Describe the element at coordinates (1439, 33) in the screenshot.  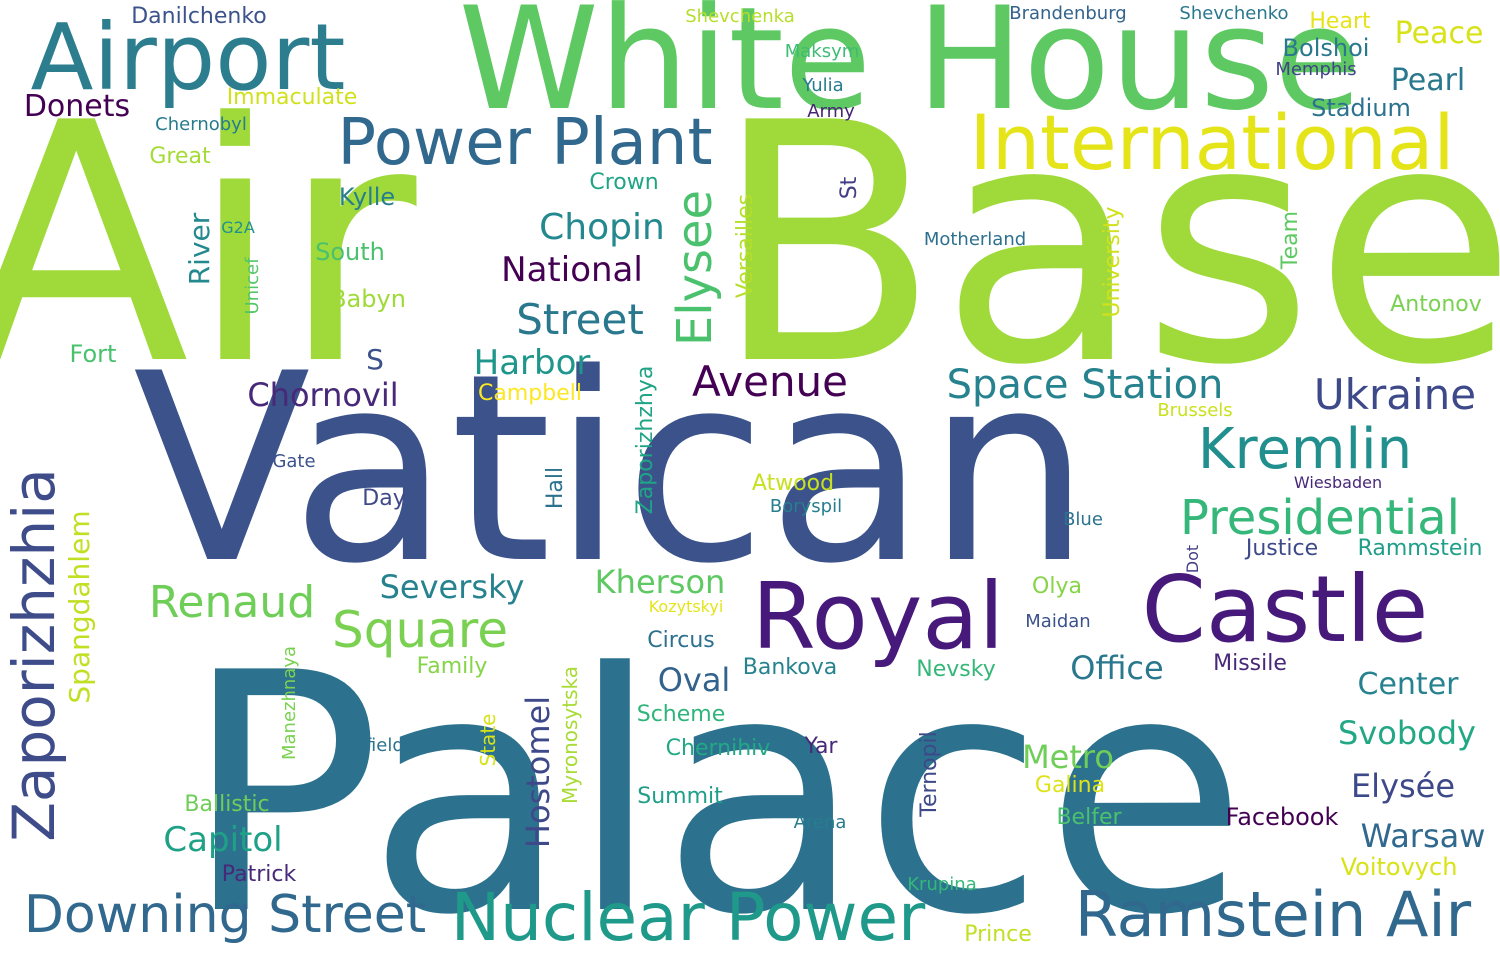
I see `word-peace: Peace` at that location.